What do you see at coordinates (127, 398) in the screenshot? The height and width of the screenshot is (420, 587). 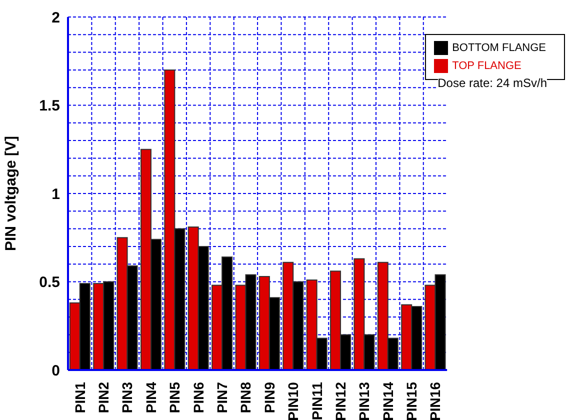 I see `x-tick-label: PIN3` at bounding box center [127, 398].